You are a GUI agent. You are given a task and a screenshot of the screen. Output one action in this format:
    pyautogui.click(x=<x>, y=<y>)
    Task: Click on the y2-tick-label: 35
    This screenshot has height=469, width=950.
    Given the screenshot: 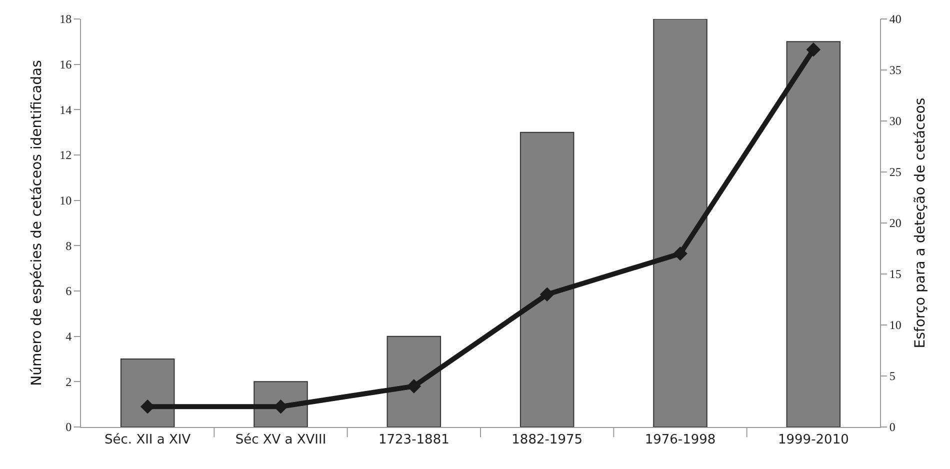 What is the action you would take?
    pyautogui.click(x=895, y=70)
    